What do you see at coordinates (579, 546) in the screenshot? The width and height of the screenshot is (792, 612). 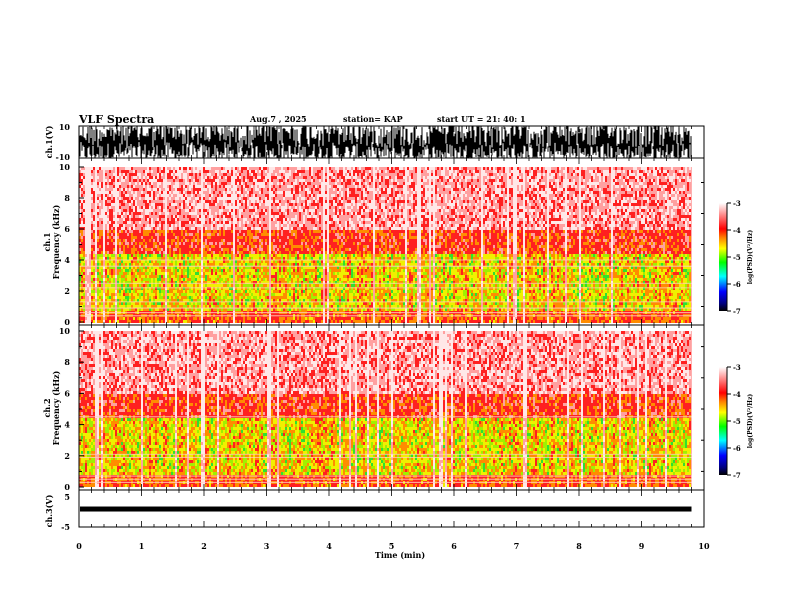 I see `x-tick-label: 8` at bounding box center [579, 546].